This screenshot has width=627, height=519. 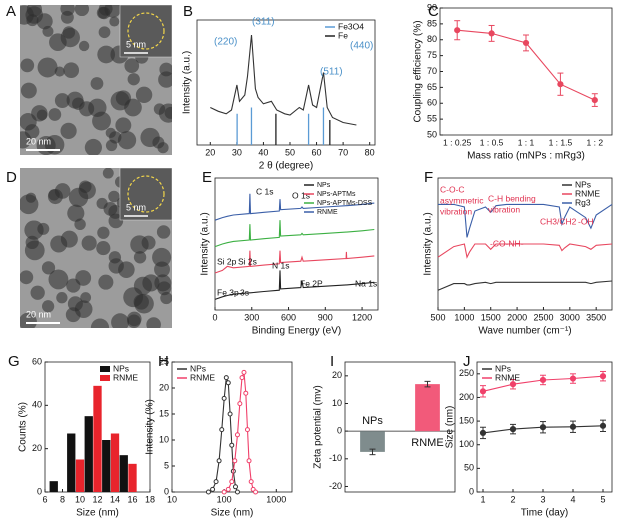 What do you see at coordinates (38, 141) in the screenshot?
I see `scale-label: 20 nm` at bounding box center [38, 141].